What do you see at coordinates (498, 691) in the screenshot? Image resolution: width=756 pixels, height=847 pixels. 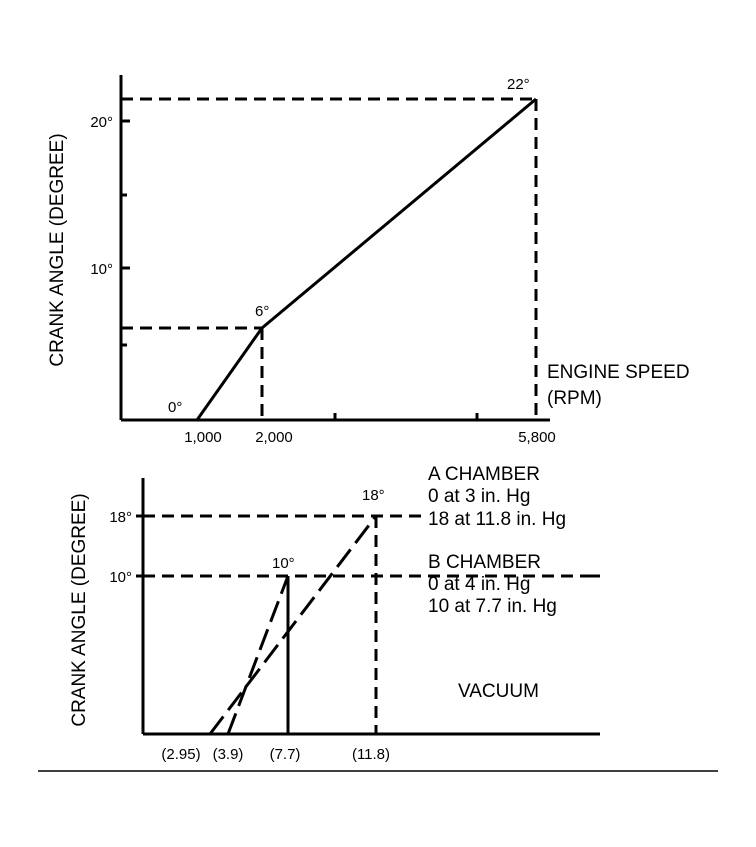 I see `bottom-x-axis-label: VACUUM` at bounding box center [498, 691].